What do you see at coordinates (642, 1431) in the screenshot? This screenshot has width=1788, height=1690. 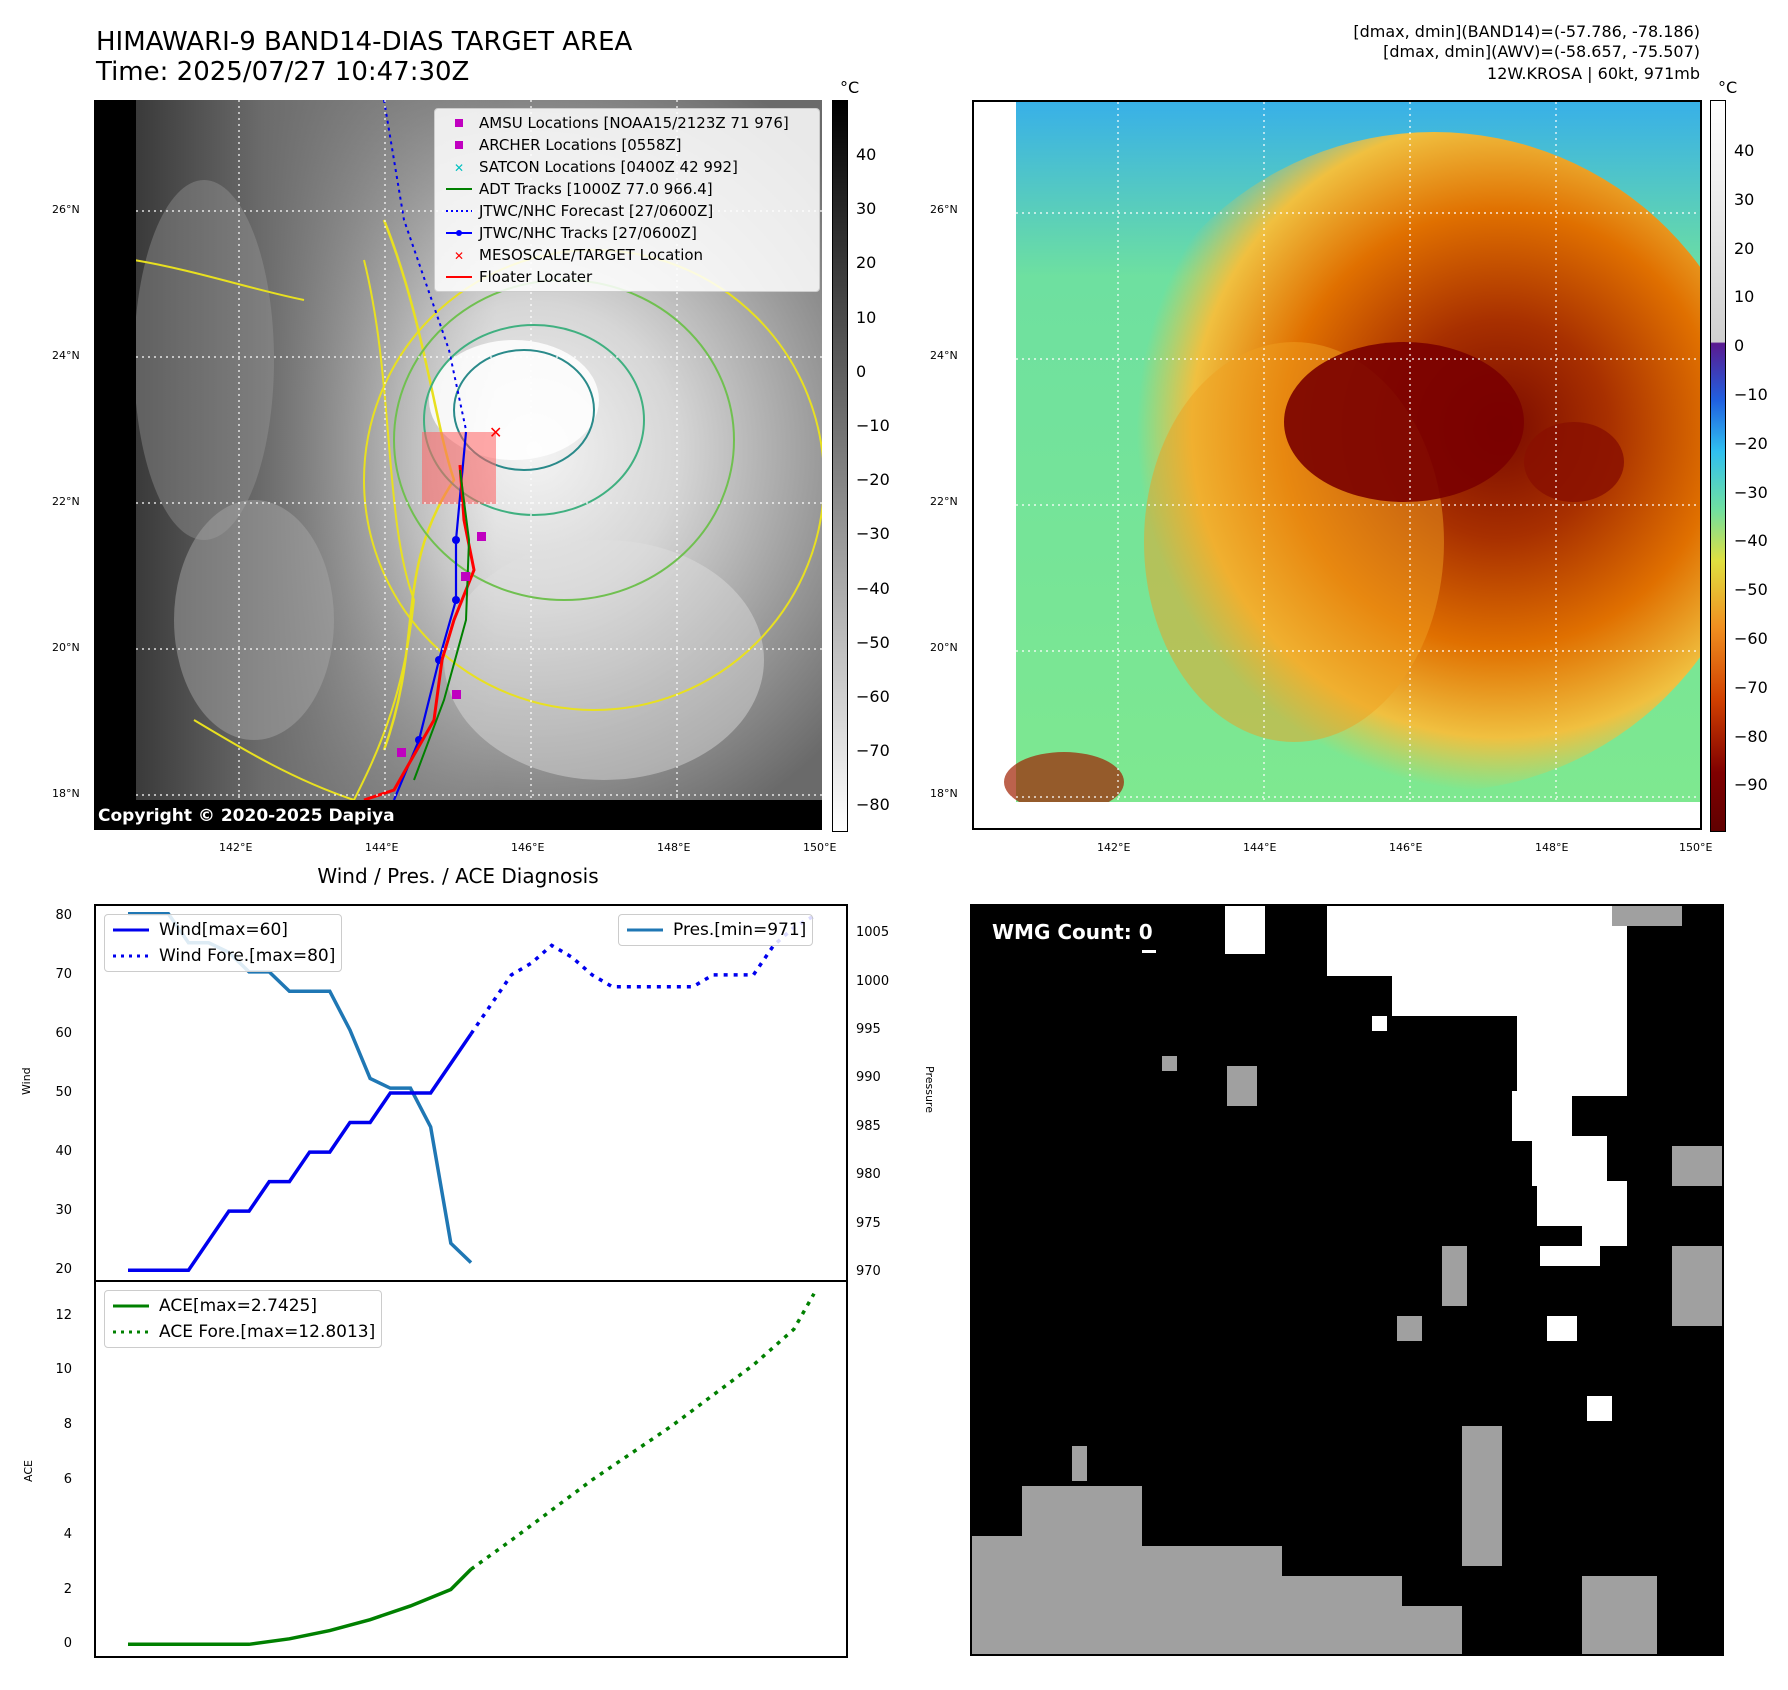 I see `ace-forecast-series` at bounding box center [642, 1431].